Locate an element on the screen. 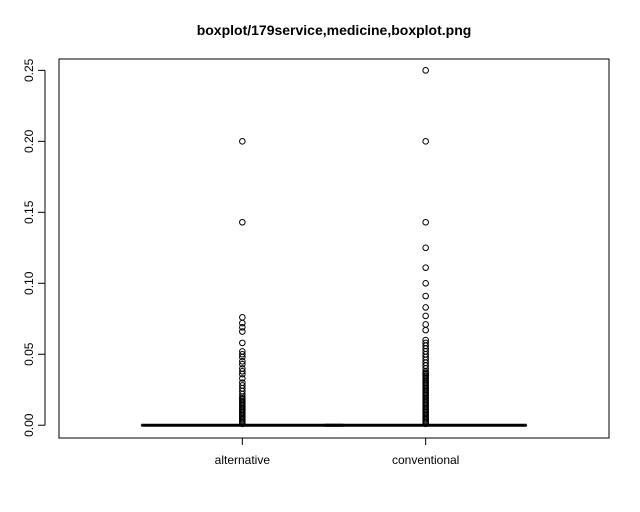 This screenshot has height=512, width=640. y-tick-label: 0.05 is located at coordinates (29, 354).